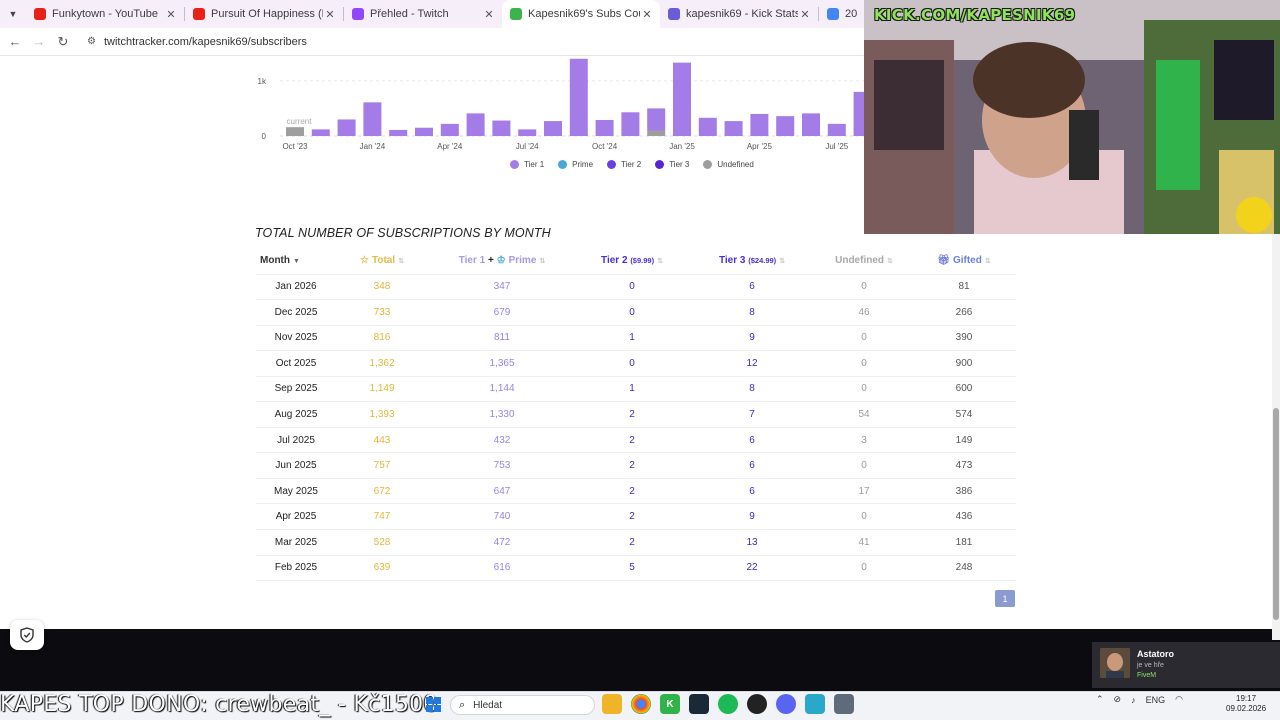 The width and height of the screenshot is (1280, 720). What do you see at coordinates (1005, 598) in the screenshot?
I see `pagination-page-1: 1` at bounding box center [1005, 598].